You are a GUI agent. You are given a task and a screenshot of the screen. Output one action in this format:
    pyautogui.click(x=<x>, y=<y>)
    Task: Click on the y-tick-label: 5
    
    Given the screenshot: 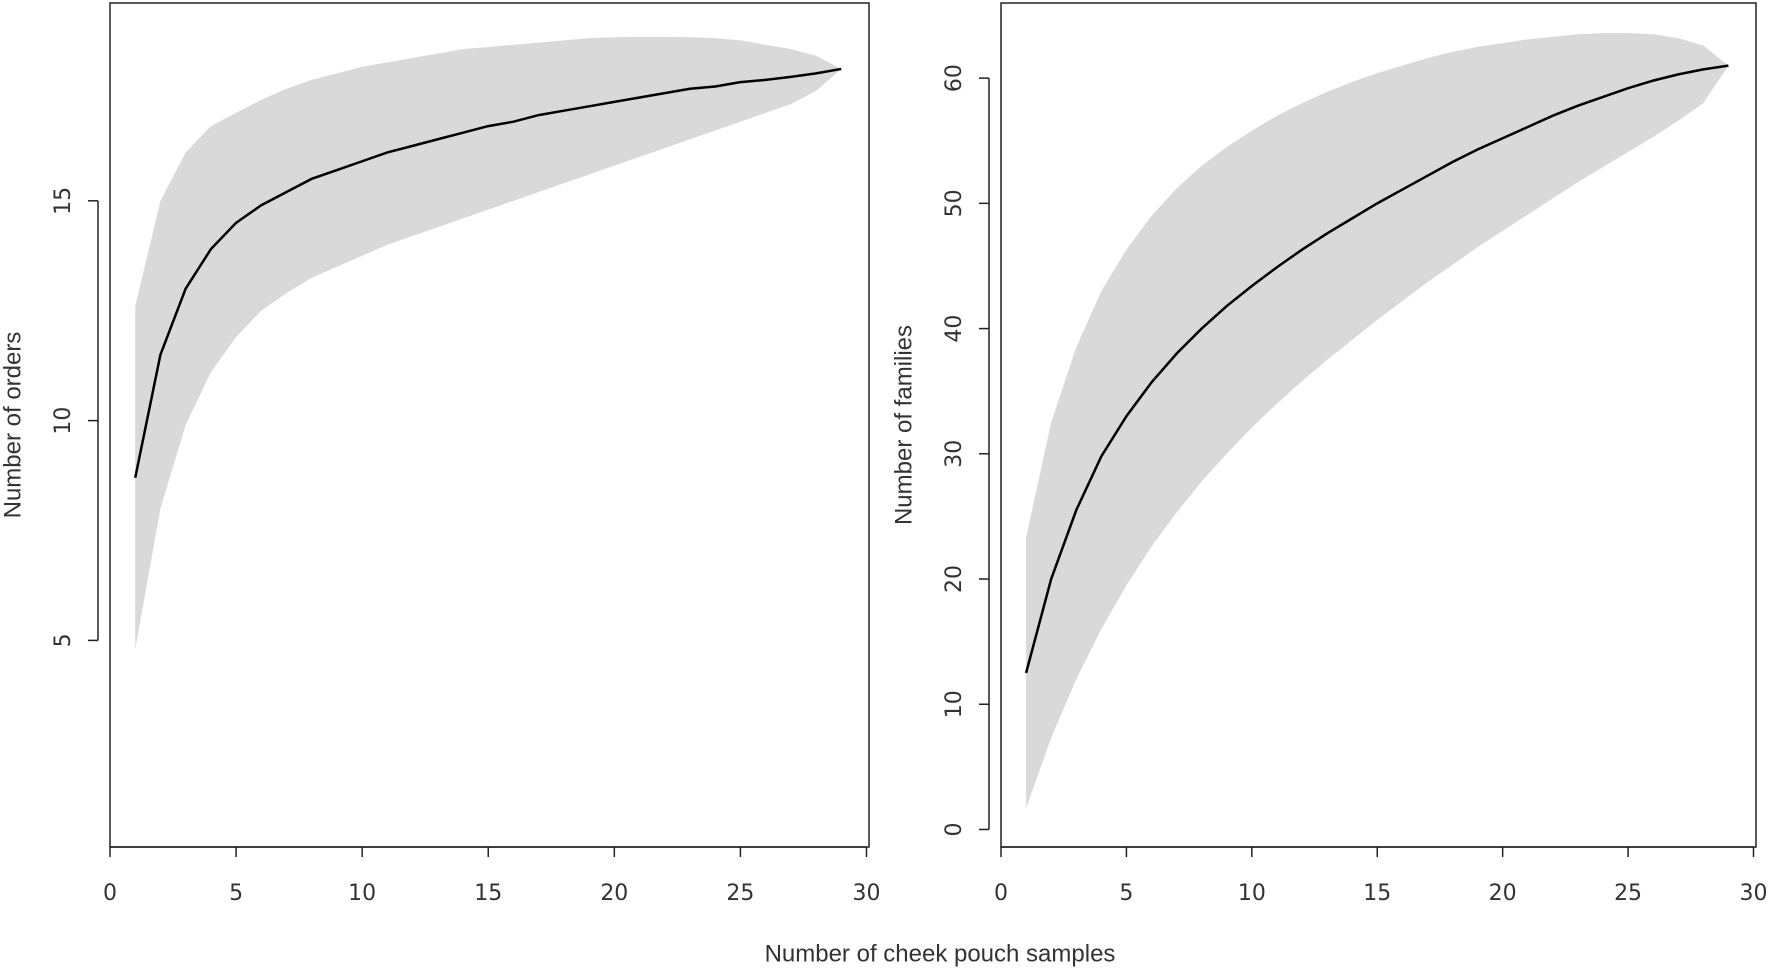 What is the action you would take?
    pyautogui.click(x=63, y=640)
    